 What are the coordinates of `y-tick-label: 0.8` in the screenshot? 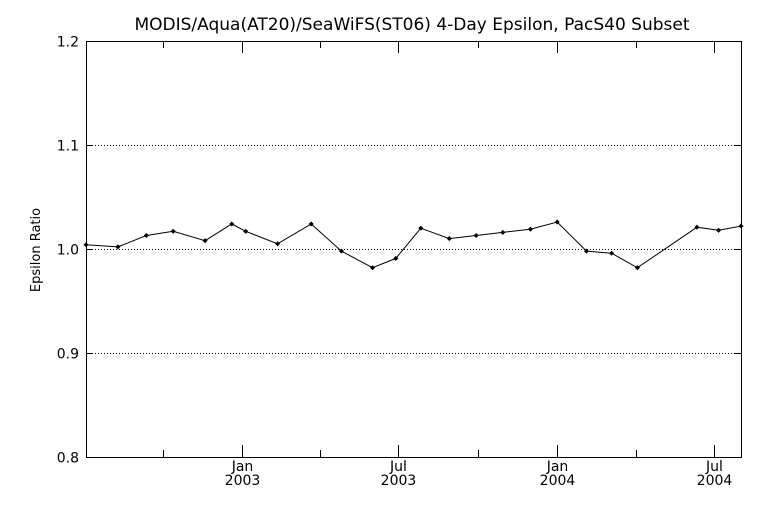 It's located at (68, 459).